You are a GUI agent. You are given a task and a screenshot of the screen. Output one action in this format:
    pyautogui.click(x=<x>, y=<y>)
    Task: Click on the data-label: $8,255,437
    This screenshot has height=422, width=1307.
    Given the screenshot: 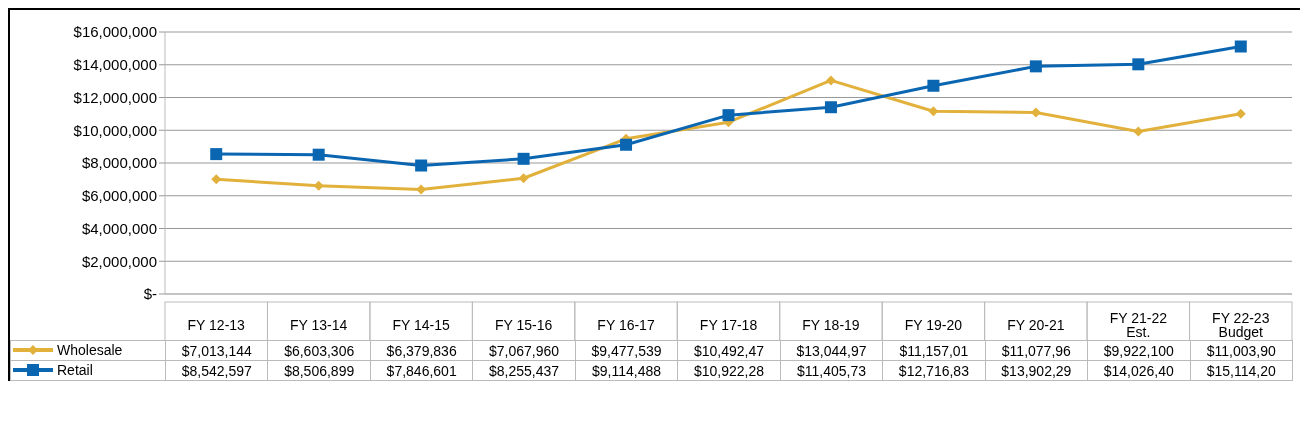 What is the action you would take?
    pyautogui.click(x=524, y=370)
    